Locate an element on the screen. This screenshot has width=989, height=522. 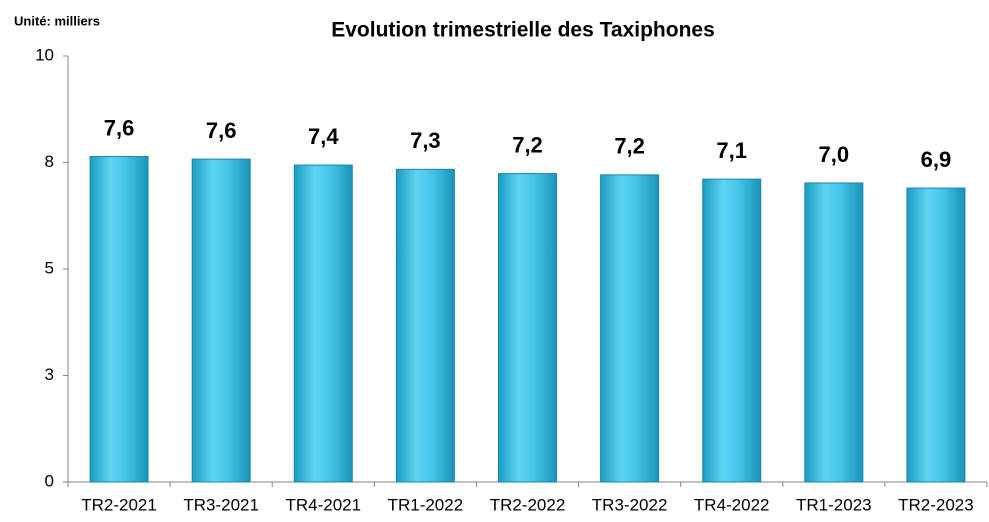
value-label: 7,4 is located at coordinates (323, 136).